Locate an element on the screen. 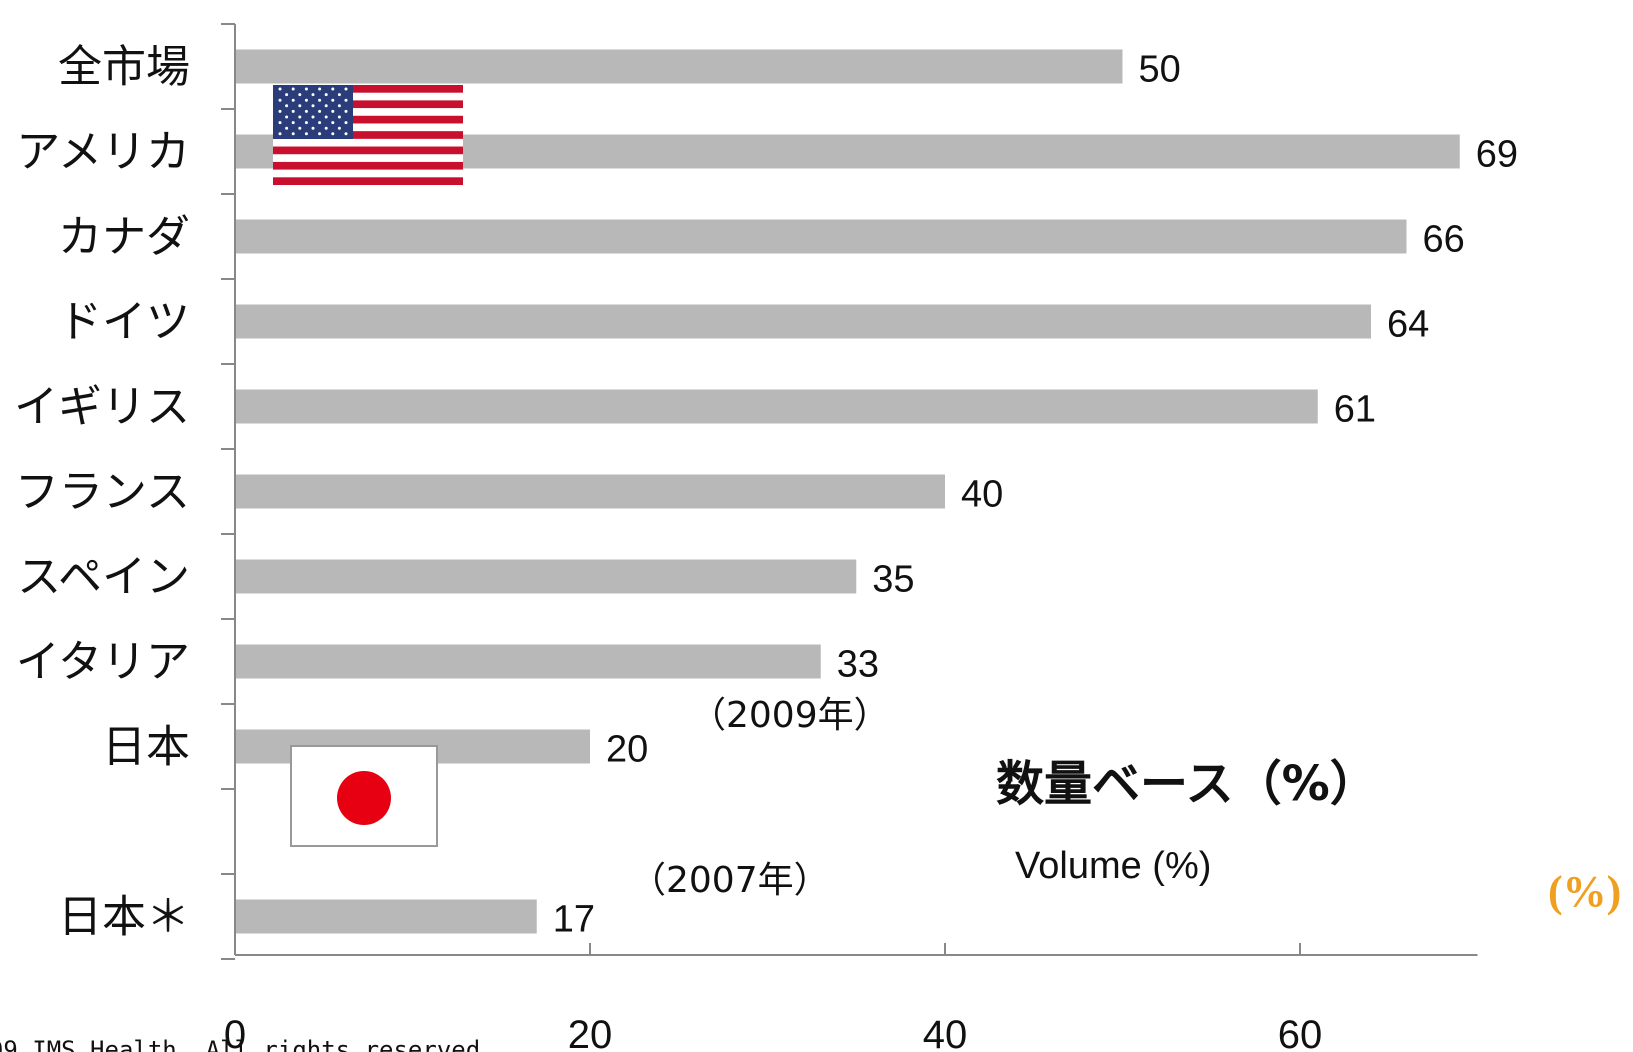  value-label: 69 is located at coordinates (1497, 155).